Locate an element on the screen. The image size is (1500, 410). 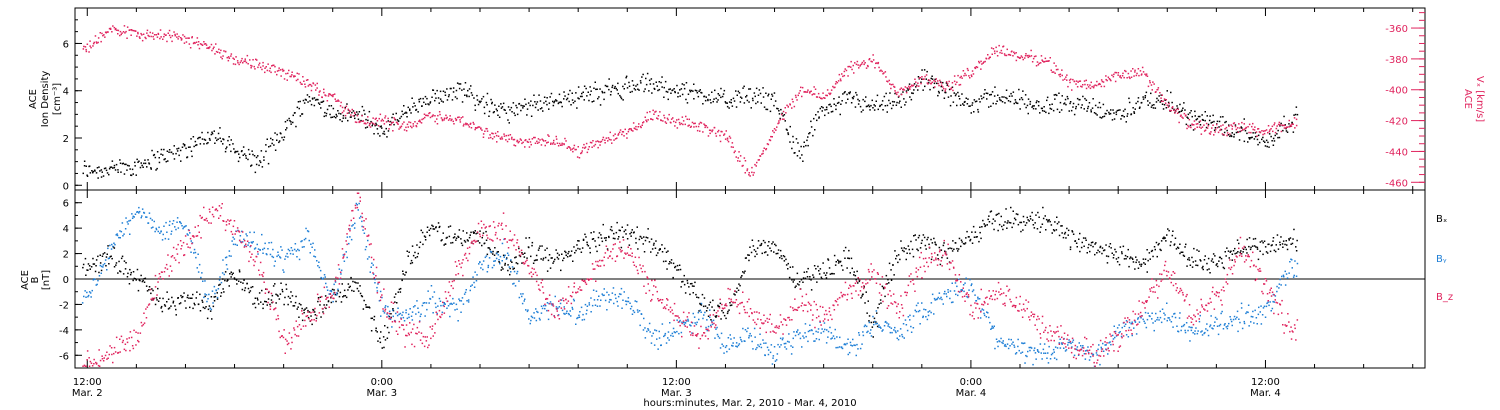
x-tick-label-time: 12:00 is located at coordinates (1265, 382).